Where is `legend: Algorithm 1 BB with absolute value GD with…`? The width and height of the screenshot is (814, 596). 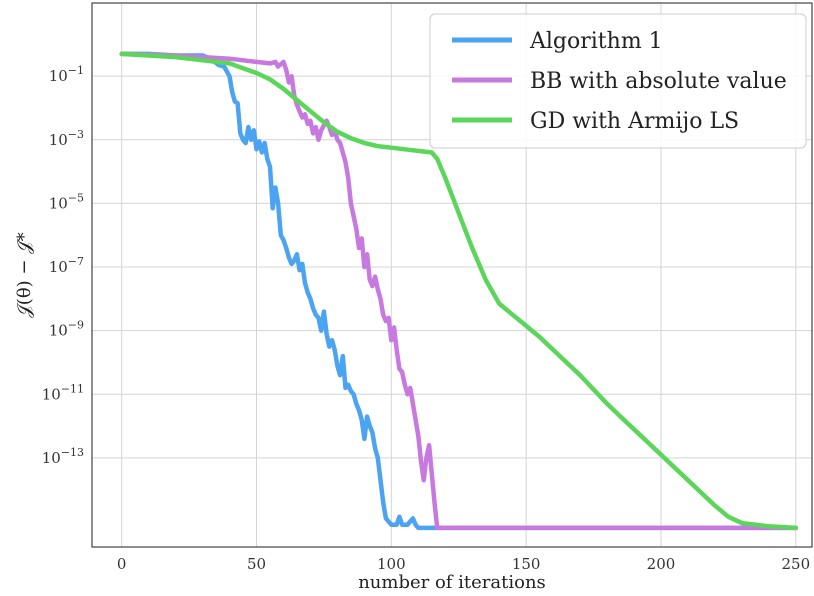 legend: Algorithm 1 BB with absolute value GD with… is located at coordinates (618, 81).